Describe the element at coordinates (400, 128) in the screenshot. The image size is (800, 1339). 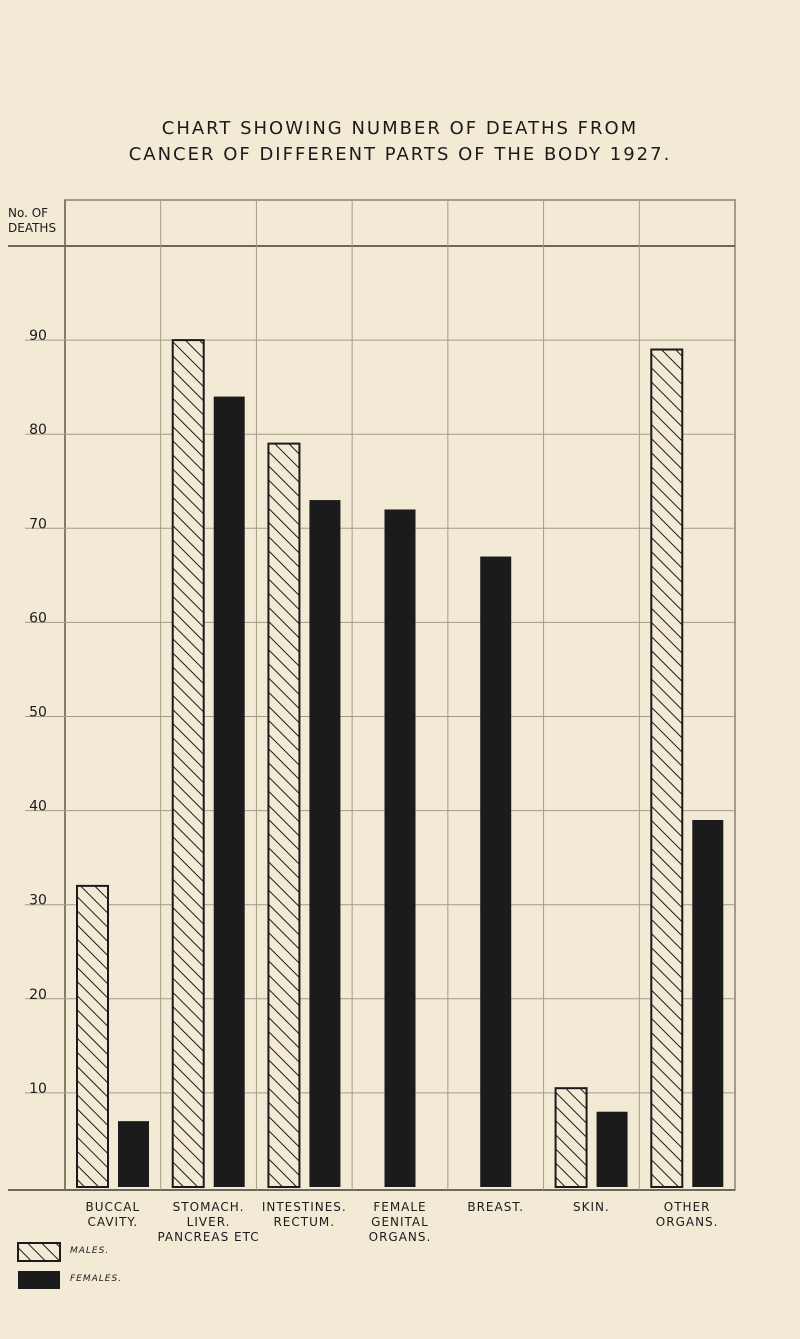
I see `chart-title: CHART SHOWING NUMBER OF DEATHS FROM` at that location.